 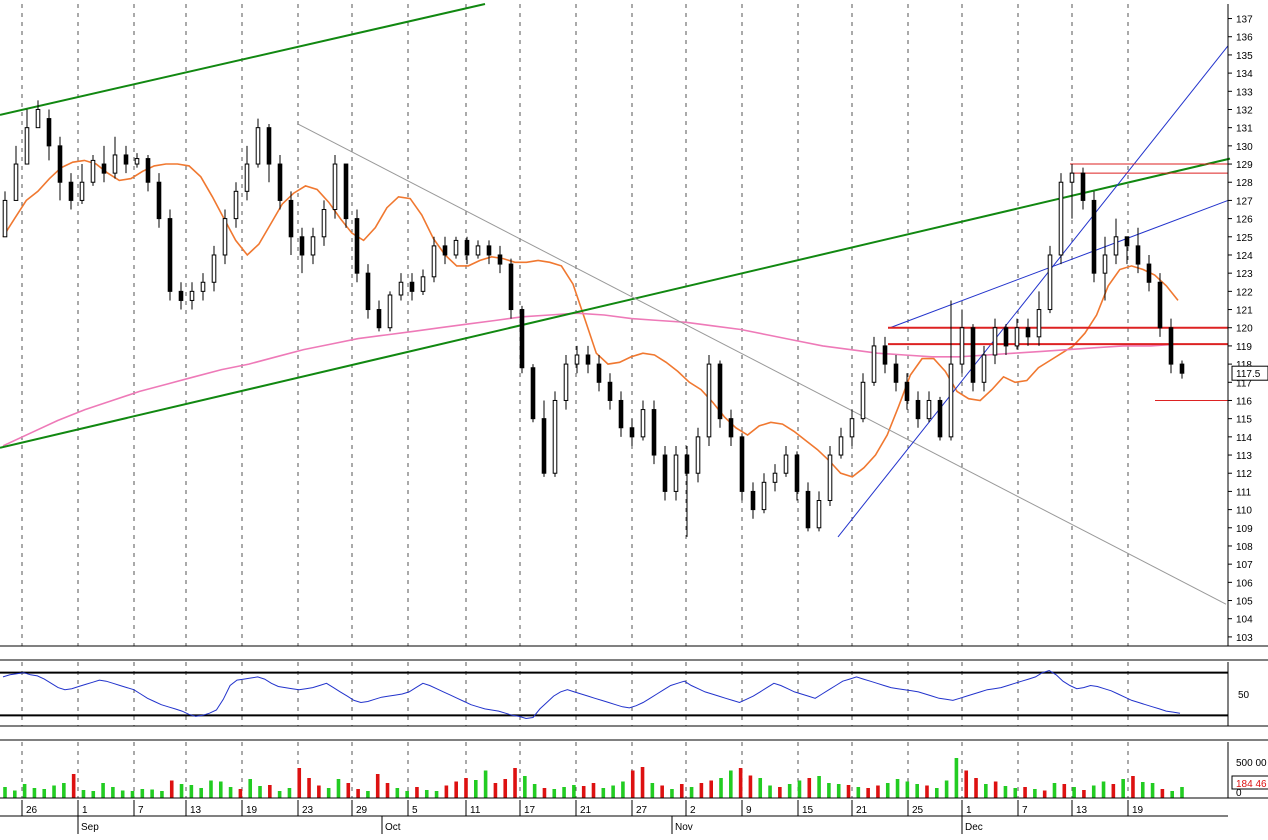 What do you see at coordinates (1249, 782) in the screenshot?
I see `last-volume-box` at bounding box center [1249, 782].